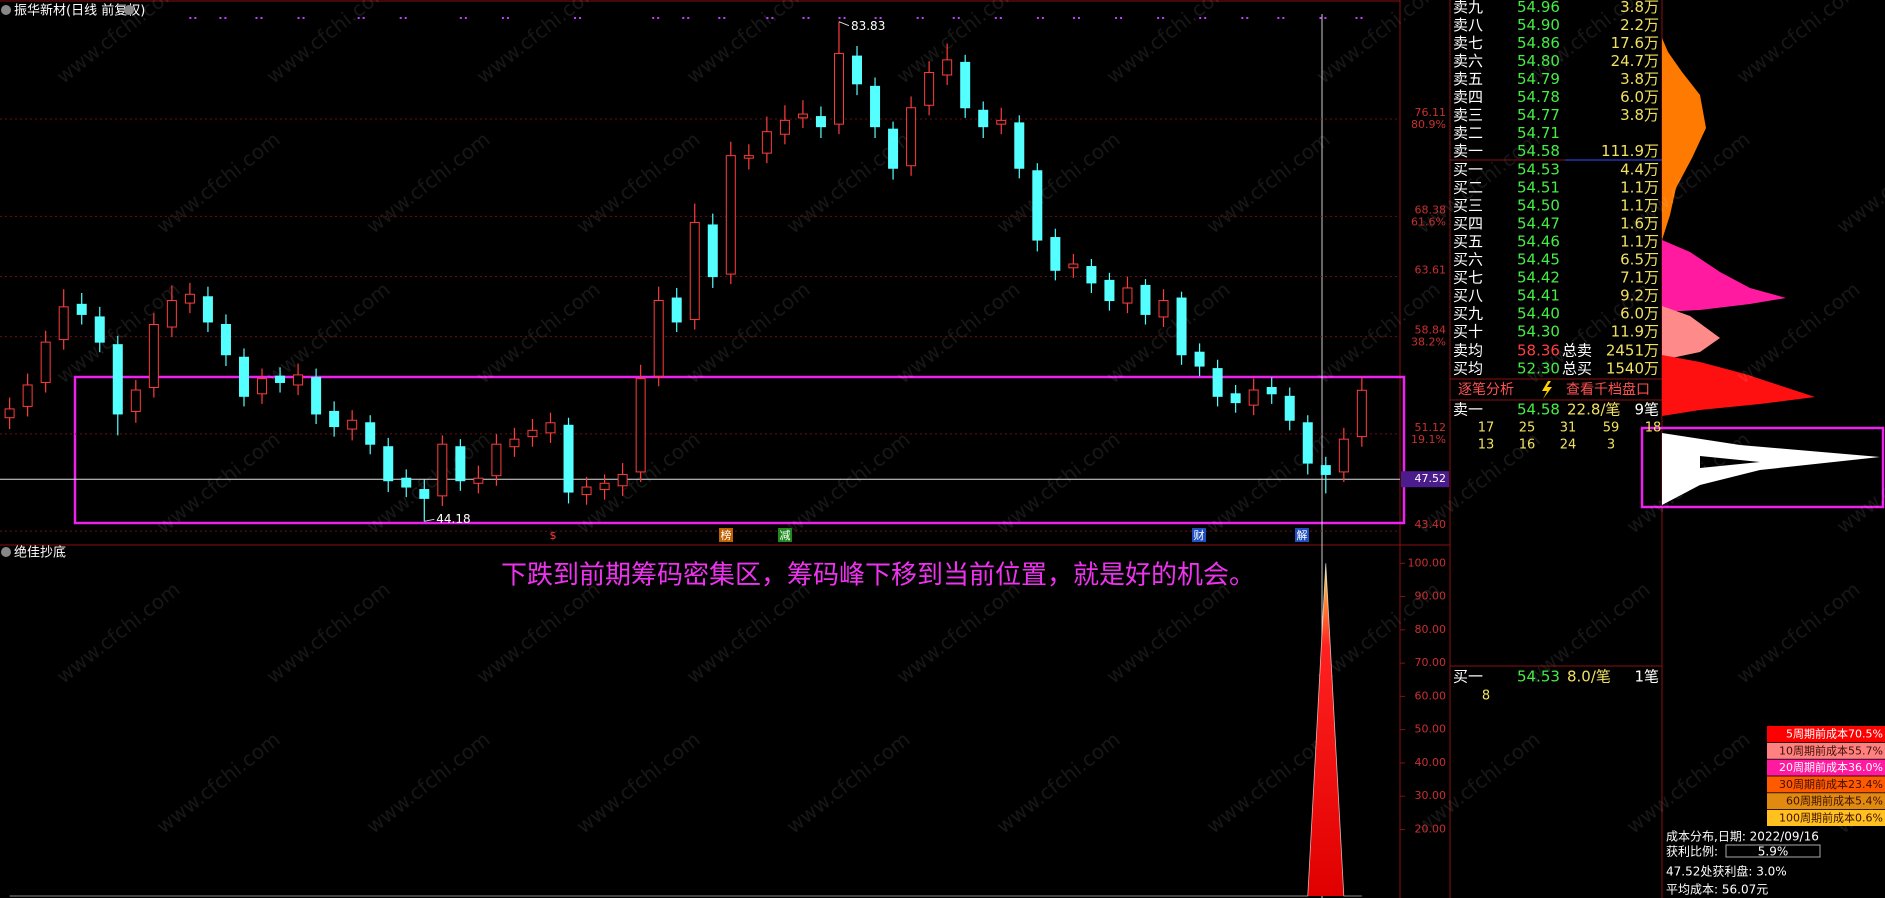 This screenshot has height=898, width=1885. What do you see at coordinates (1468, 97) in the screenshot?
I see `order-book-cell: 卖四` at bounding box center [1468, 97].